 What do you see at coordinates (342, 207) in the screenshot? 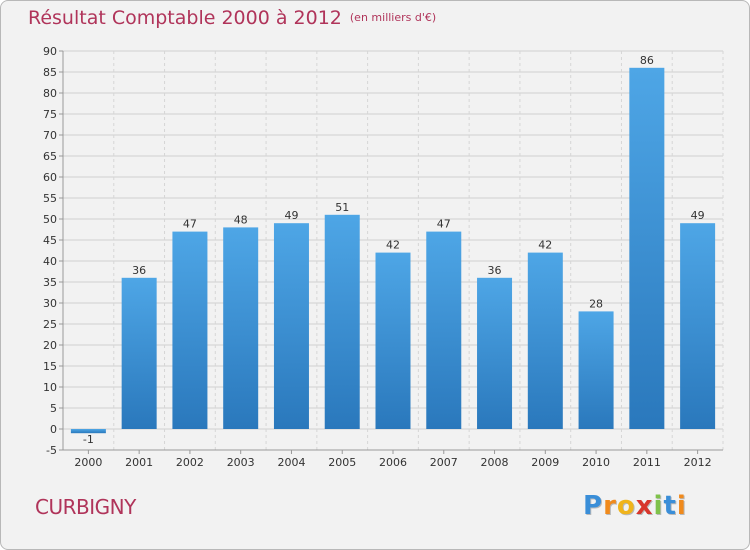
I see `data-label: 51` at bounding box center [342, 207].